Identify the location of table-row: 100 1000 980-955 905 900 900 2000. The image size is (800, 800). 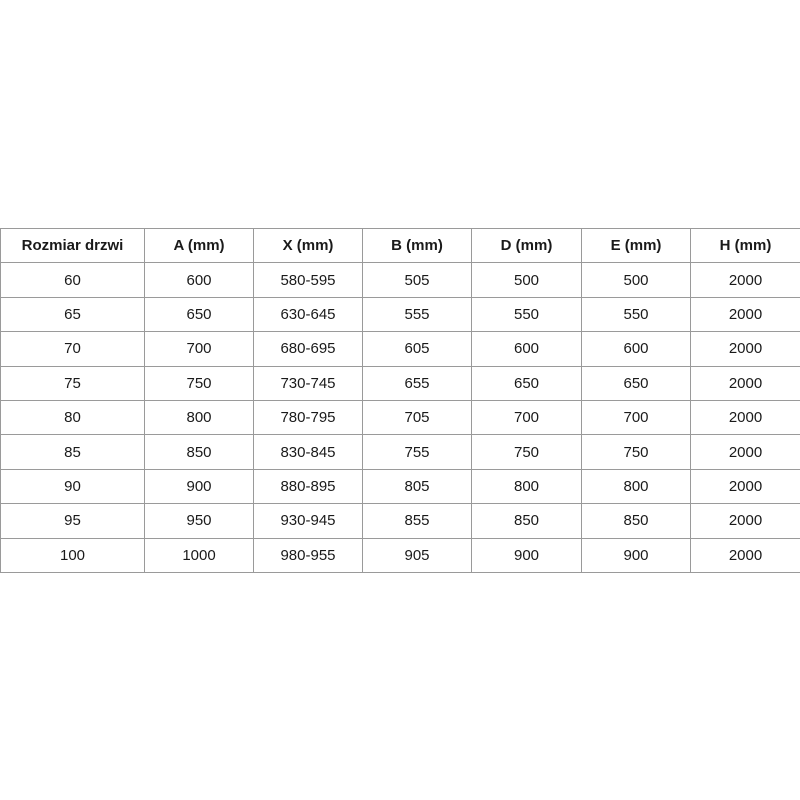
(400, 555).